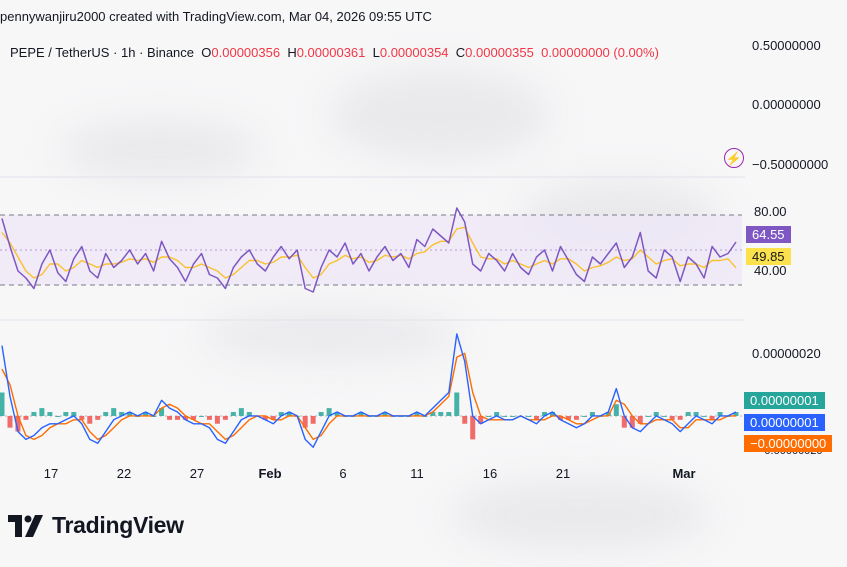 This screenshot has height=567, width=847. I want to click on histogram-value-tag: 0.00000001, so click(784, 400).